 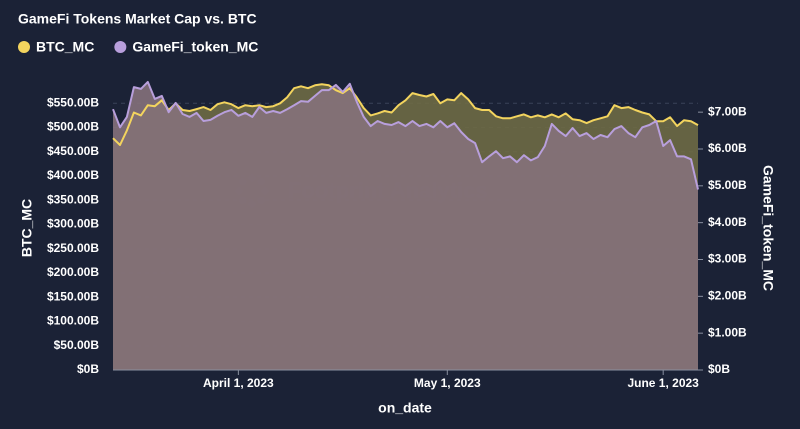 I want to click on y2-tick-label: $7.00B, so click(x=727, y=111).